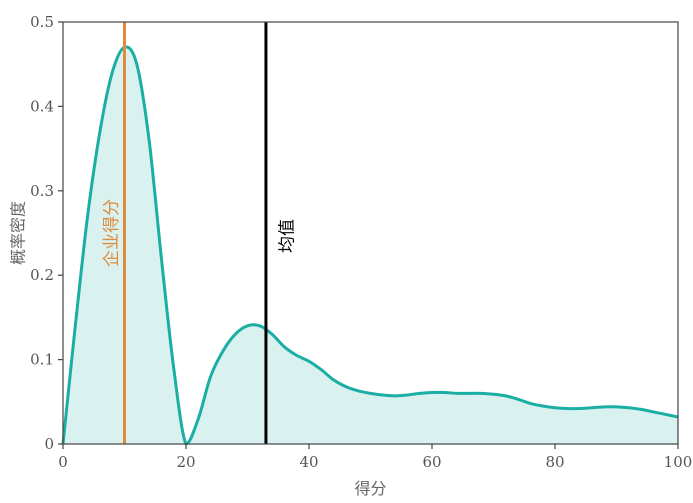 This screenshot has height=503, width=693. What do you see at coordinates (370, 488) in the screenshot?
I see `x-axis-title: 得分` at bounding box center [370, 488].